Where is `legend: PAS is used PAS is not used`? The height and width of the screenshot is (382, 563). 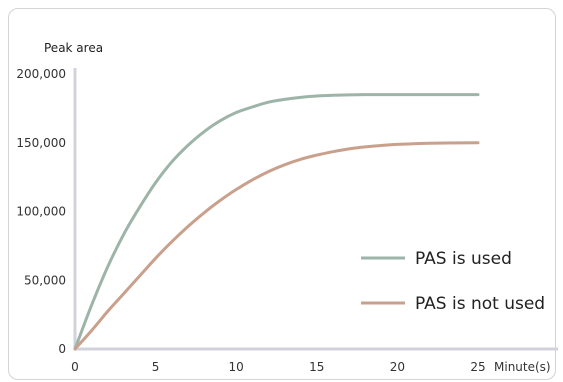
legend: PAS is used PAS is not used is located at coordinates (453, 281).